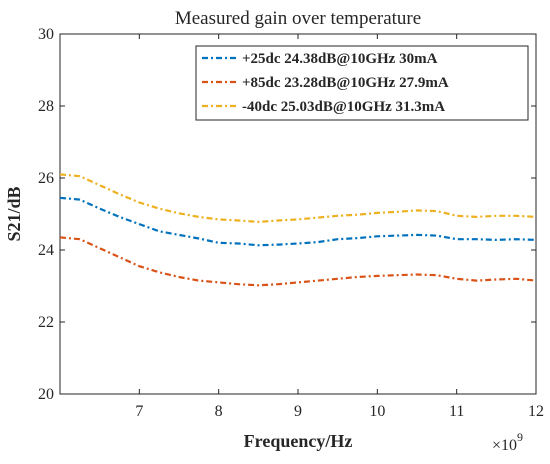 The height and width of the screenshot is (464, 550). What do you see at coordinates (46, 394) in the screenshot?
I see `y-tick-label: 20` at bounding box center [46, 394].